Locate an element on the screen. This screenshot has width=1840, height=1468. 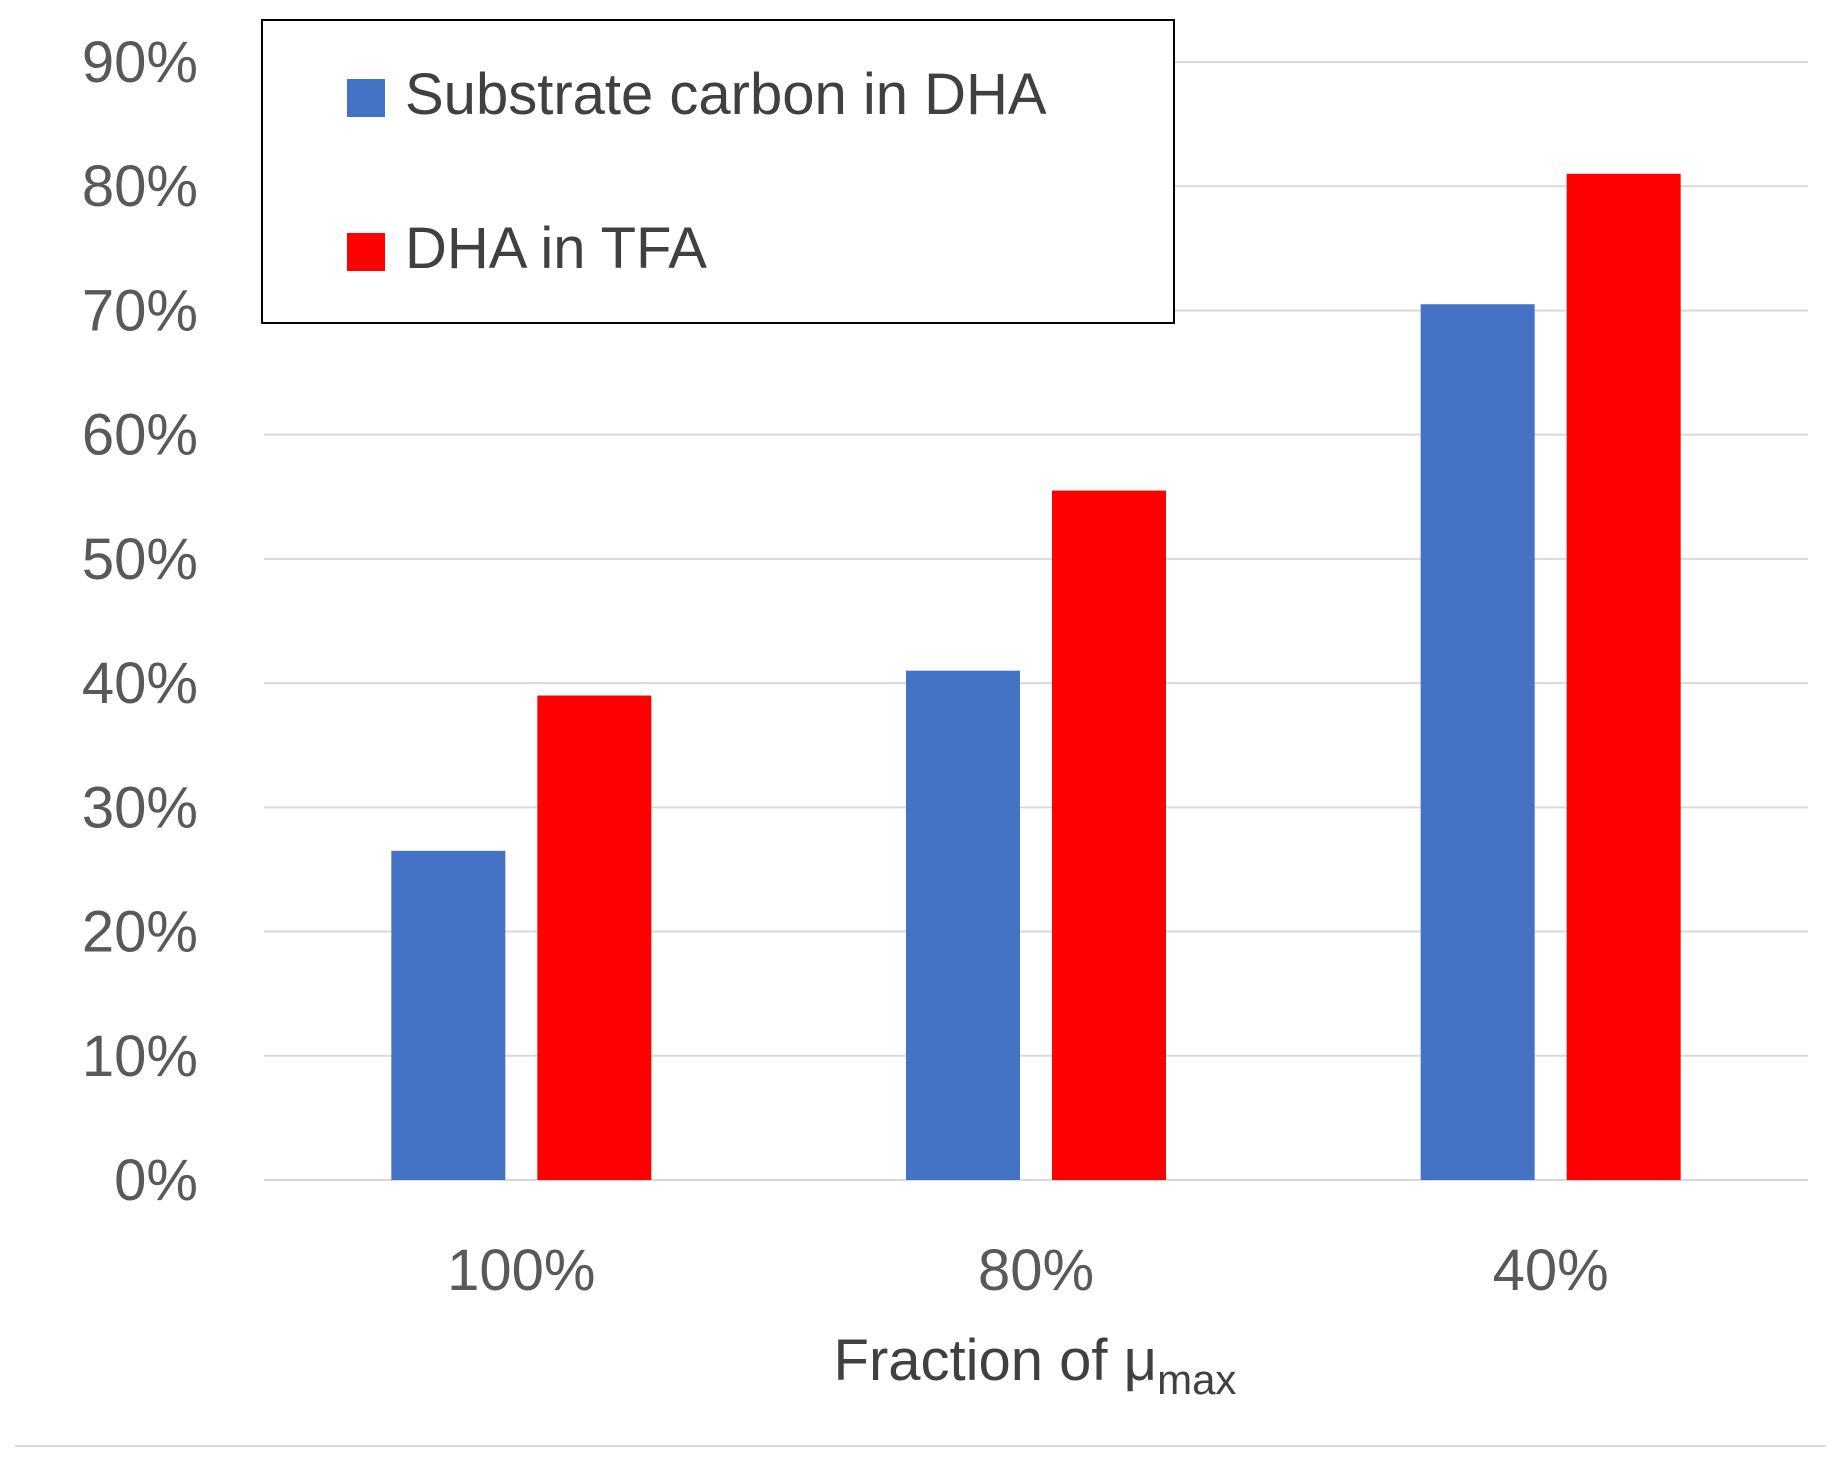
y-tick-label-1: 10% is located at coordinates (140, 1056).